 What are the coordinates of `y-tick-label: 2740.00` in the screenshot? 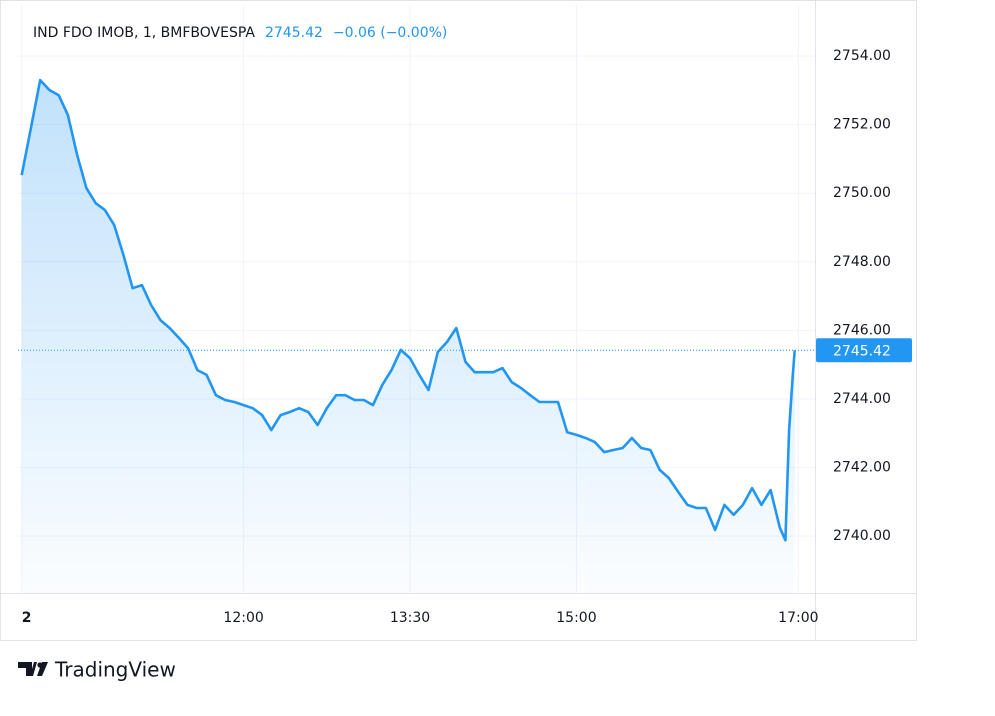 It's located at (862, 536).